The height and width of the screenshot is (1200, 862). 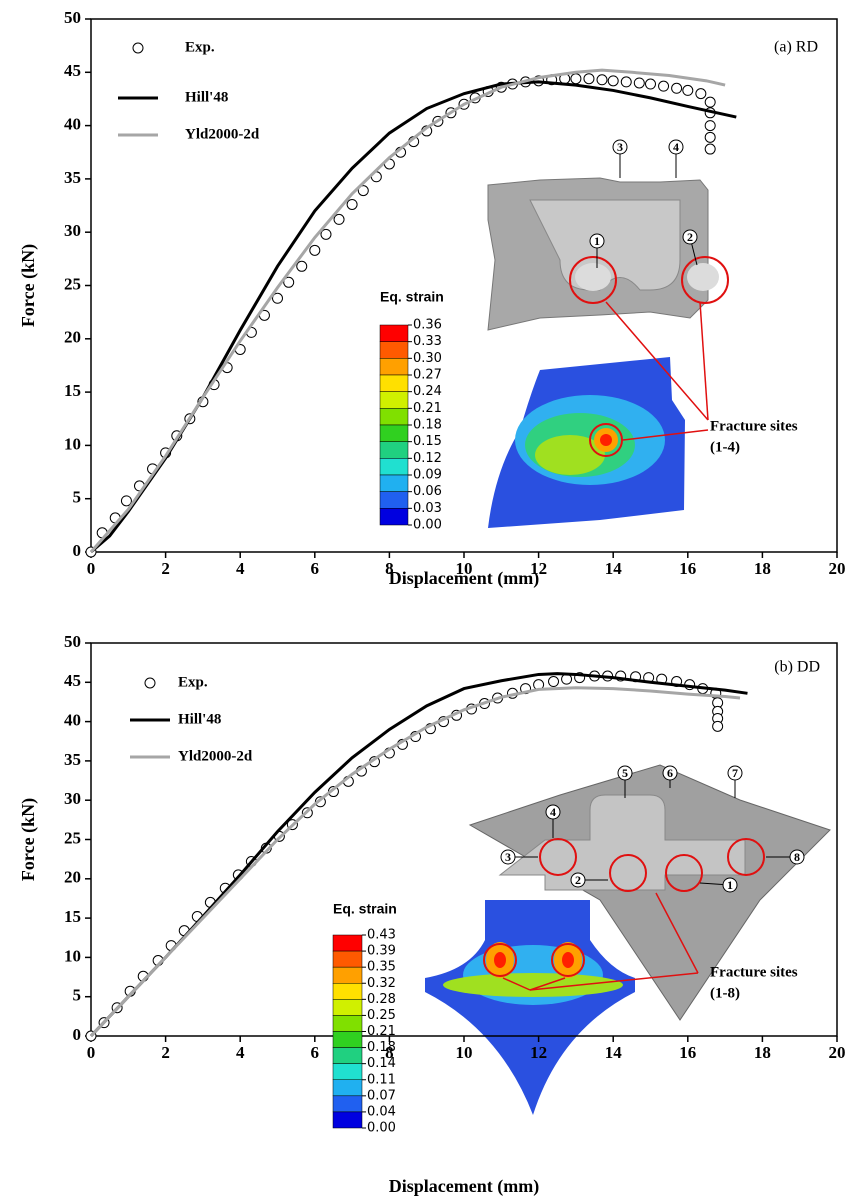 What do you see at coordinates (381, 951) in the screenshot?
I see `colorbar-label: 0.39` at bounding box center [381, 951].